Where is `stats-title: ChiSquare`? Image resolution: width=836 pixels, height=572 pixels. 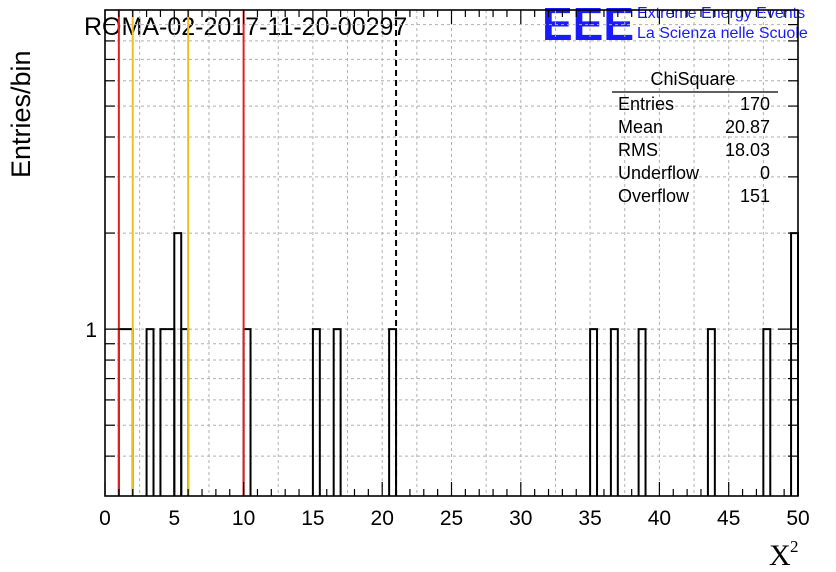
stats-title: ChiSquare is located at coordinates (692, 79).